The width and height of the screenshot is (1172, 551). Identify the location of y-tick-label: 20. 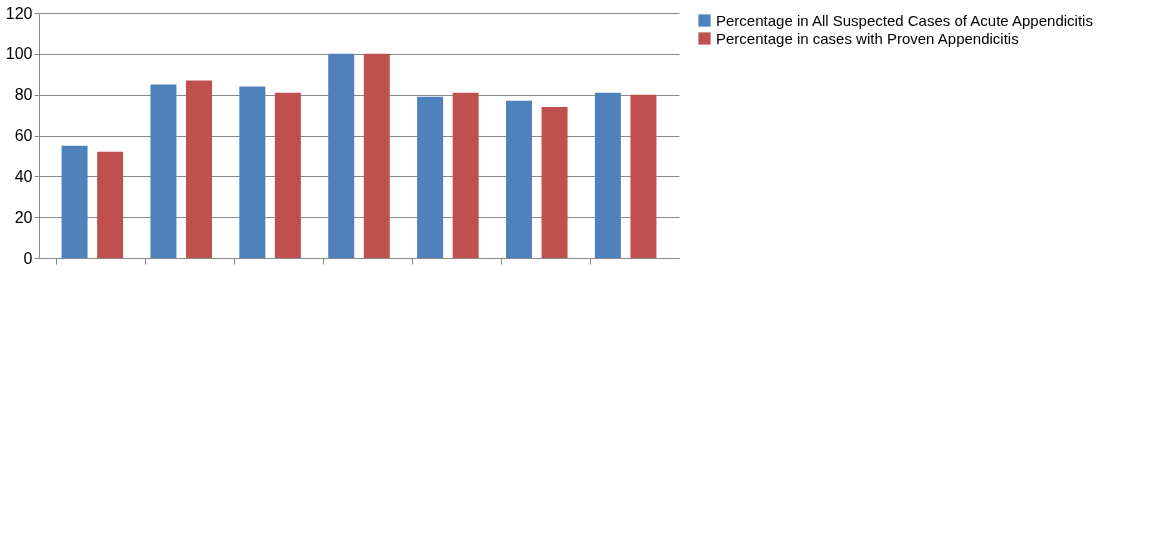
(23, 217).